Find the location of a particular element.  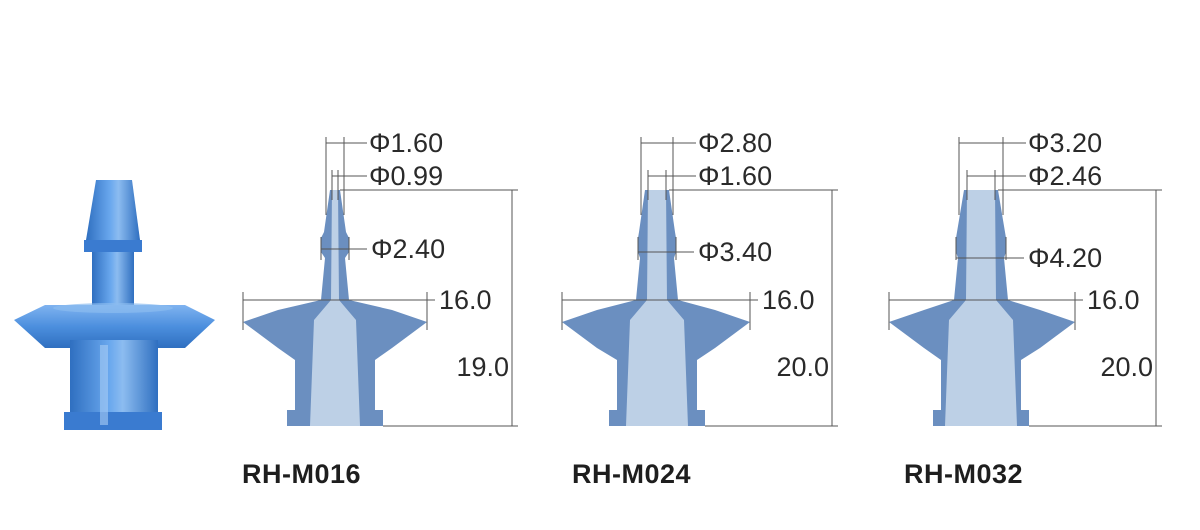

product-photo is located at coordinates (114, 305).